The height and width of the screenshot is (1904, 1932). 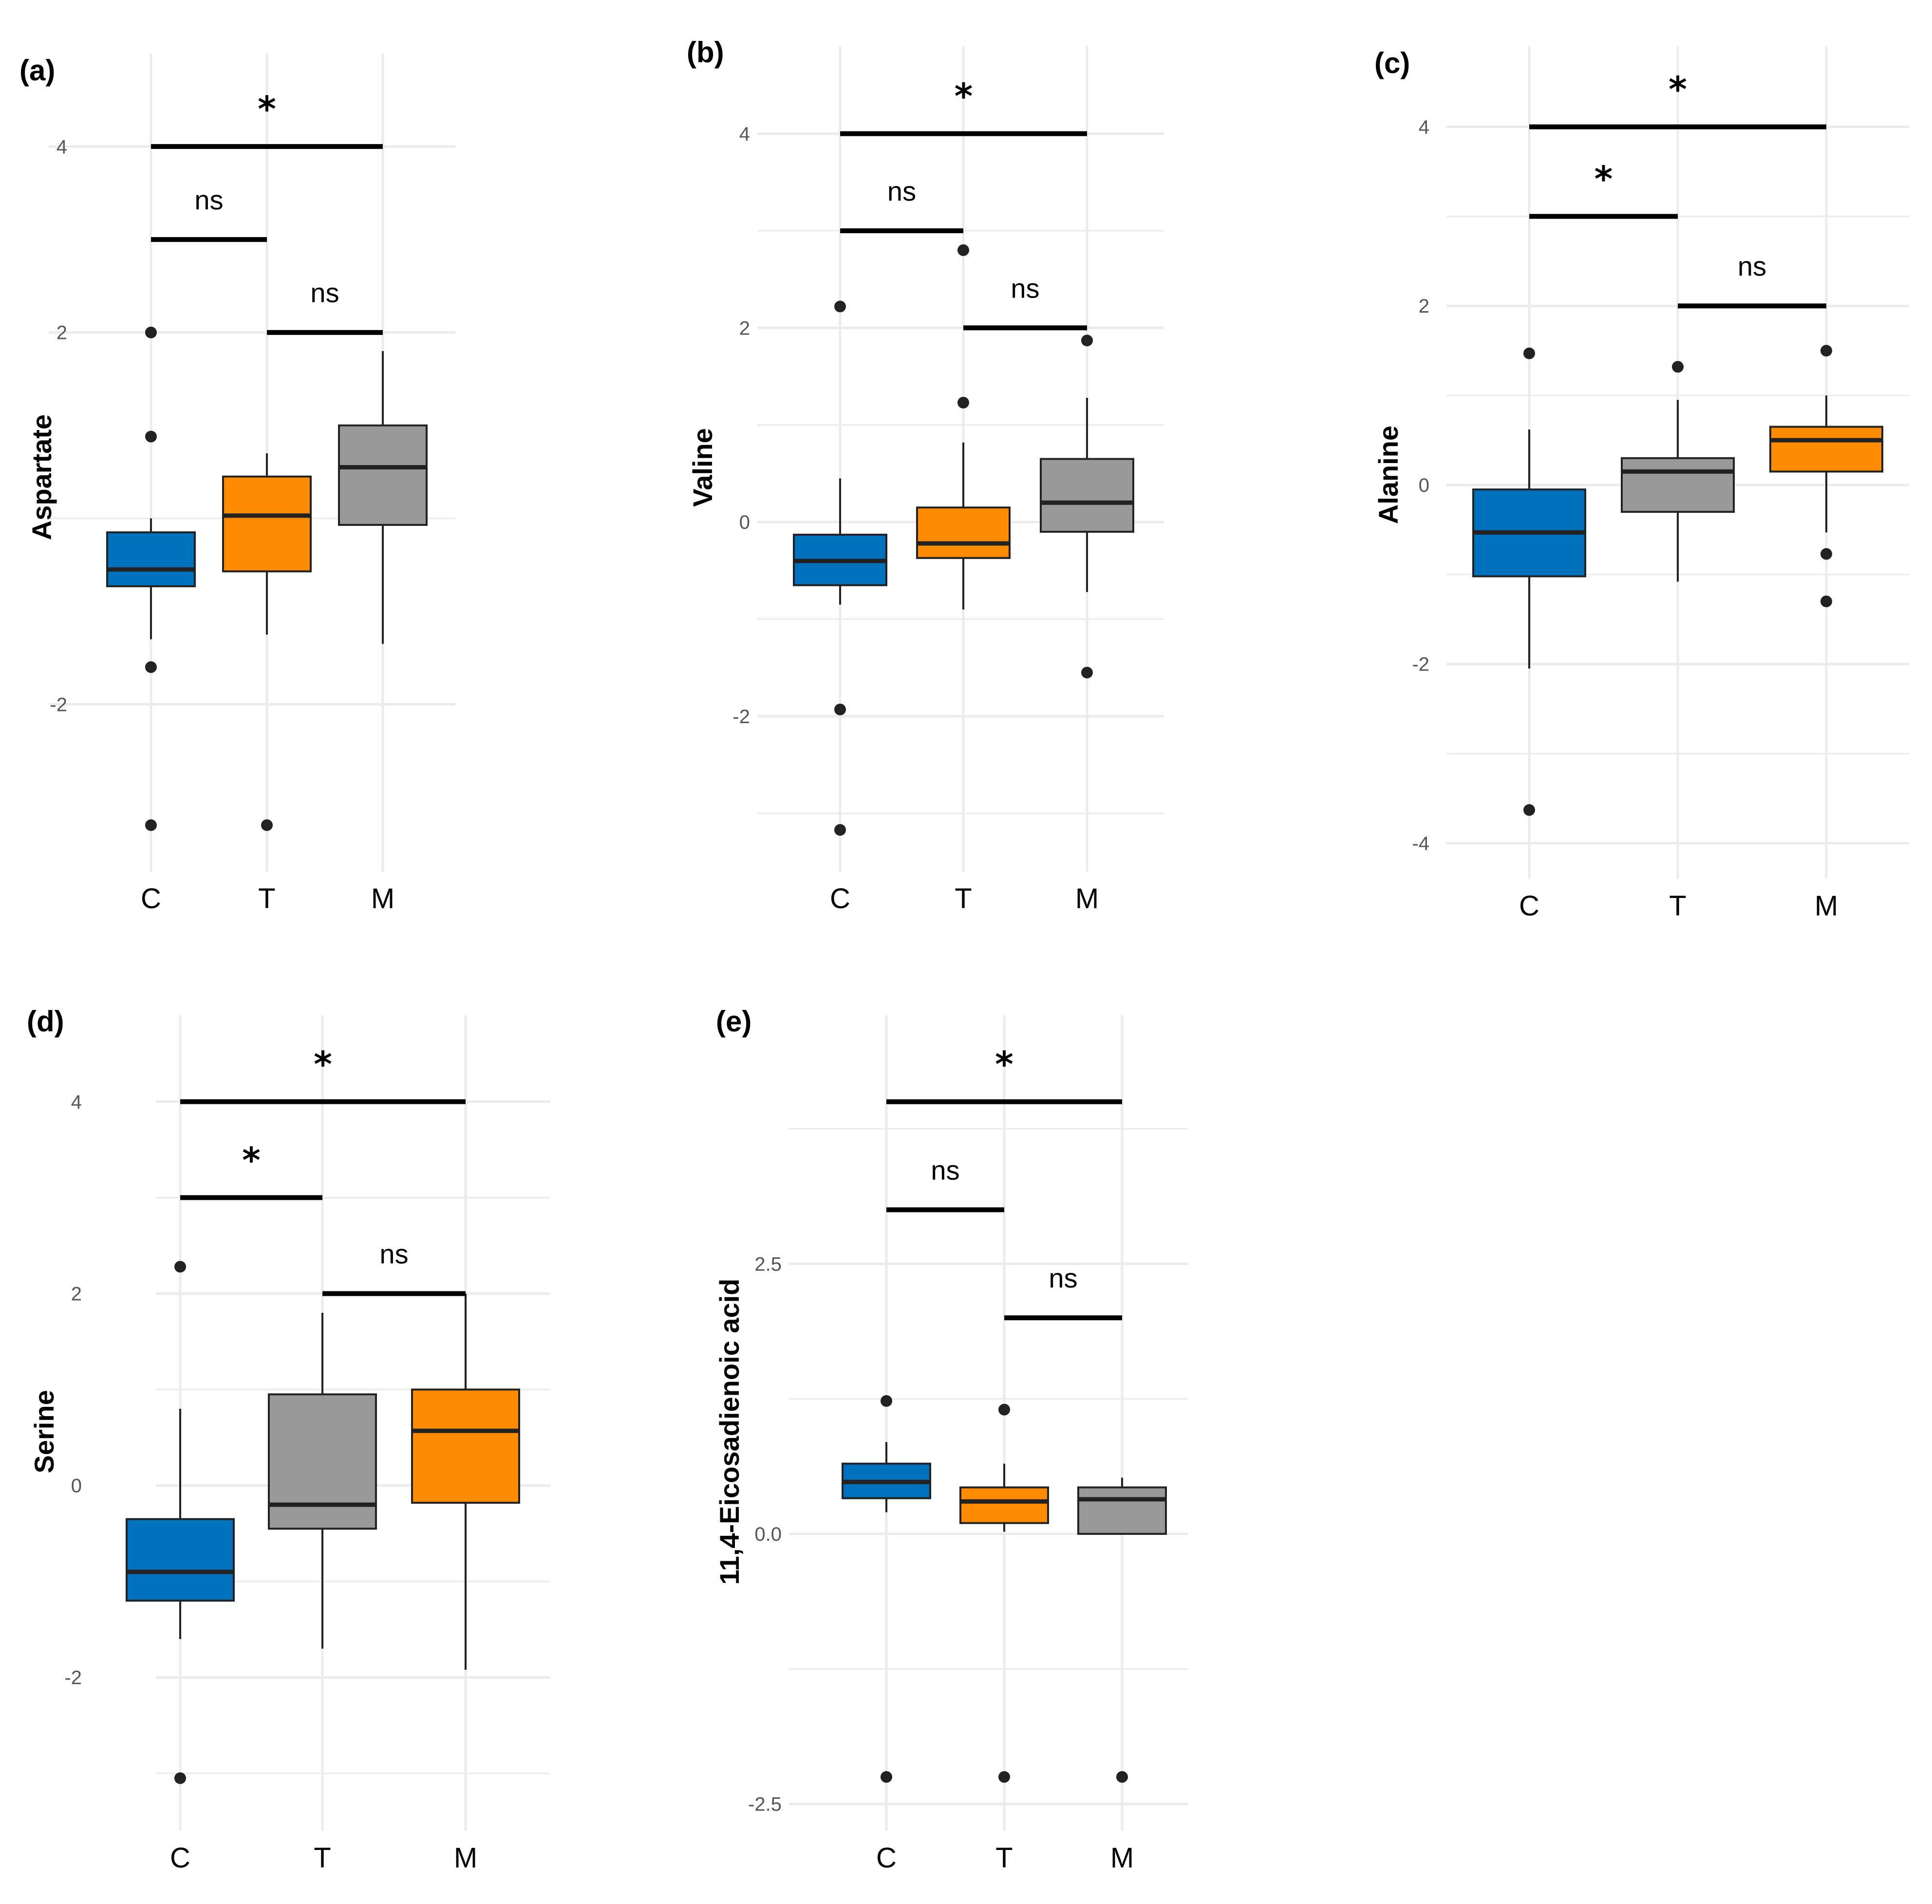 I want to click on y-axis-label: 11,4-Eicosadienoic acid, so click(x=729, y=1432).